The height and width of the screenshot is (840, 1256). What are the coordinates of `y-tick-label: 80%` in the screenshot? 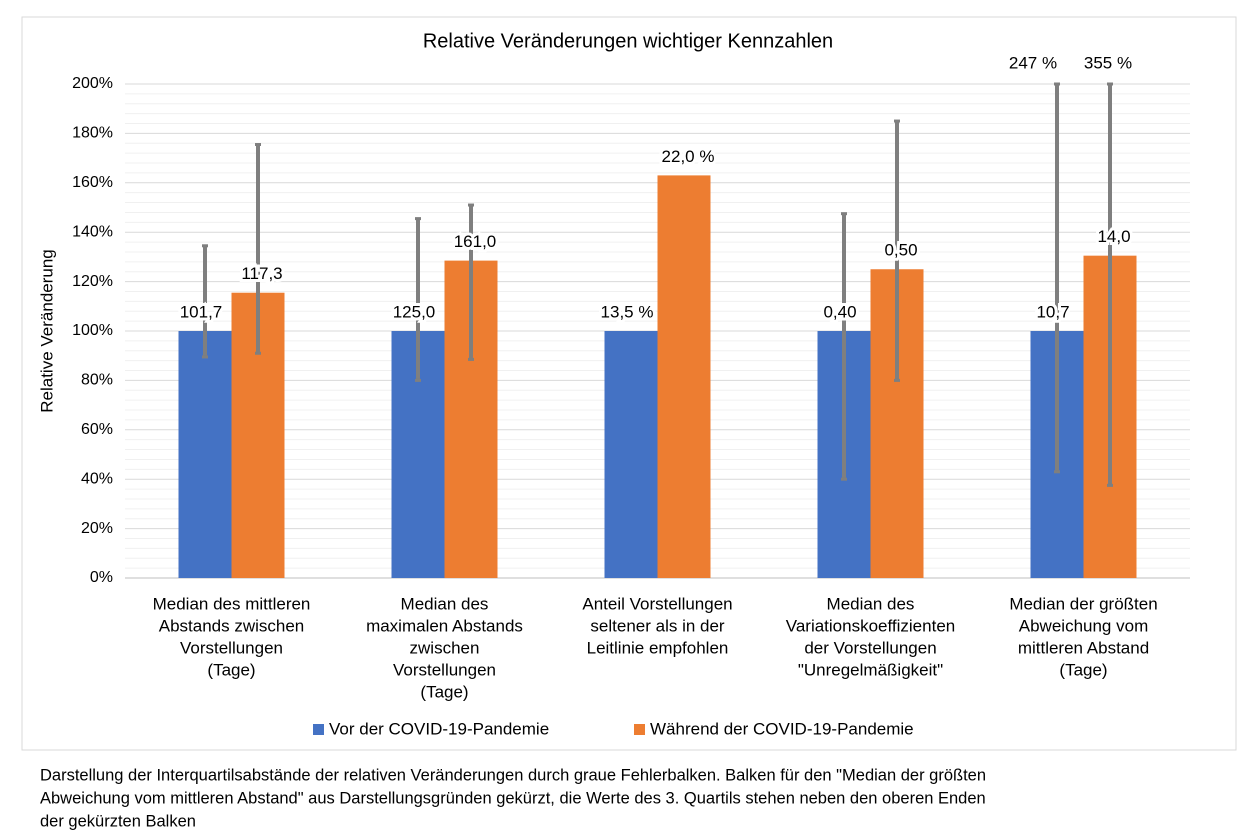 It's located at (97, 380).